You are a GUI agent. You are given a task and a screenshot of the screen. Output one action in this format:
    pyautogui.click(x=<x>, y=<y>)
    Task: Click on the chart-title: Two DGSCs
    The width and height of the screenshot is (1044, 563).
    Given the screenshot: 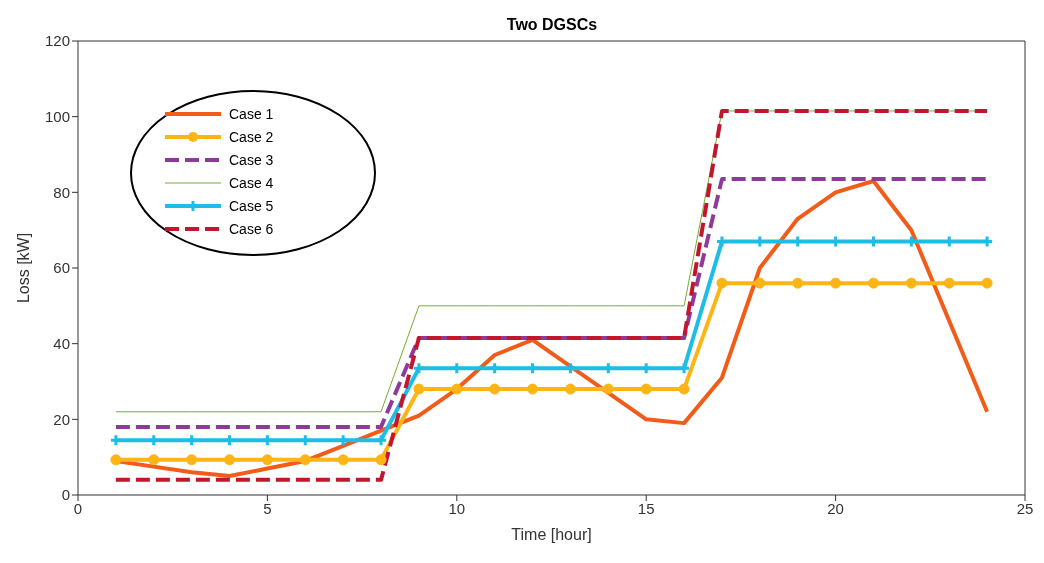 What is the action you would take?
    pyautogui.click(x=552, y=25)
    